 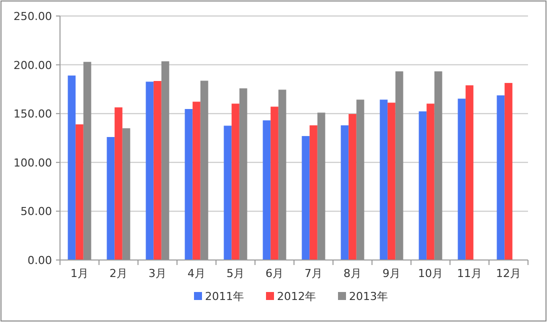 What do you see at coordinates (33, 16) in the screenshot?
I see `y-tick-label: 250.00` at bounding box center [33, 16].